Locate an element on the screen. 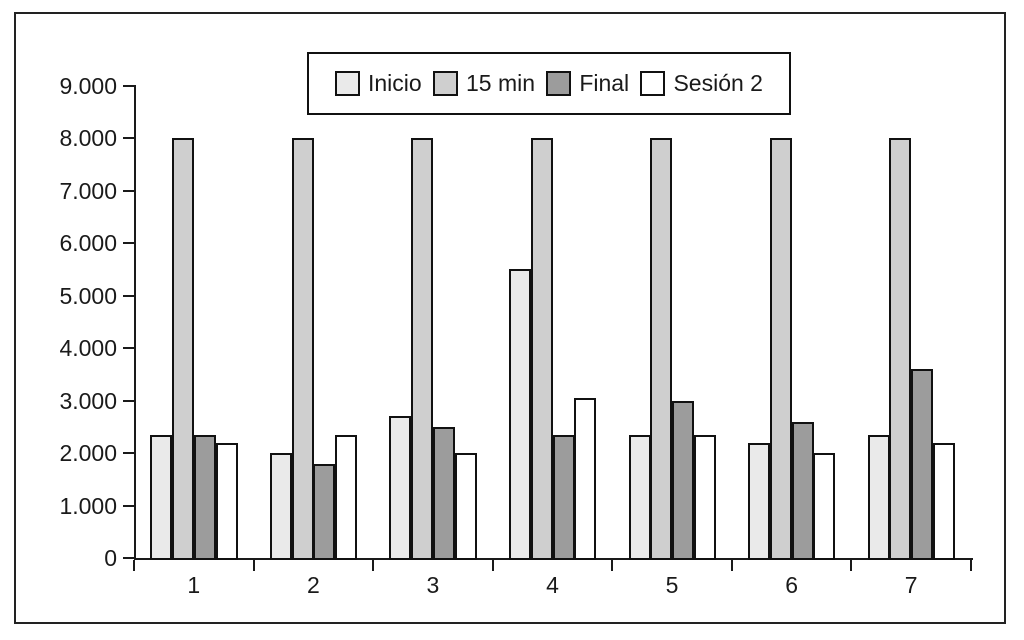 This screenshot has height=640, width=1024. legend-label: 15 min is located at coordinates (500, 83).